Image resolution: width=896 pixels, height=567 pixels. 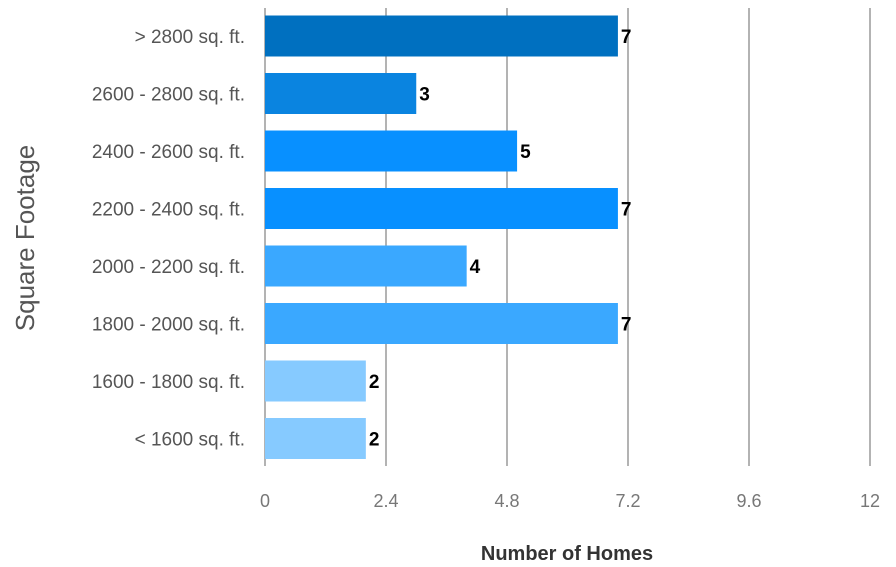 What do you see at coordinates (168, 210) in the screenshot?
I see `category-label: 2200 - 2400 sq. ft.` at bounding box center [168, 210].